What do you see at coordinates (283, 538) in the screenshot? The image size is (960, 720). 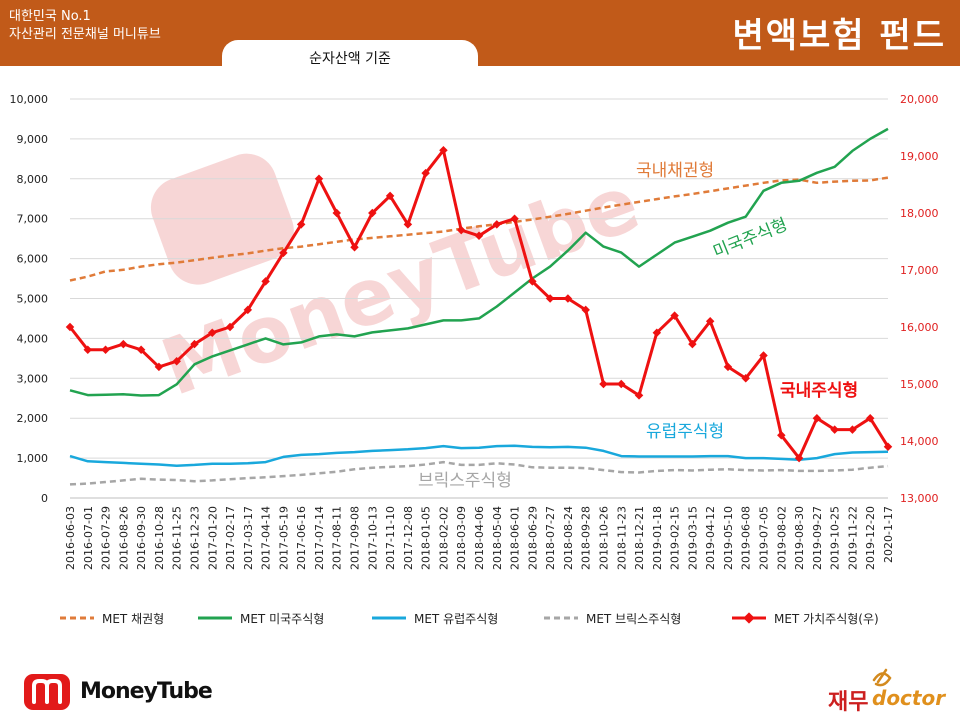 I see `x-tick-label: 2017-05-19` at bounding box center [283, 538].